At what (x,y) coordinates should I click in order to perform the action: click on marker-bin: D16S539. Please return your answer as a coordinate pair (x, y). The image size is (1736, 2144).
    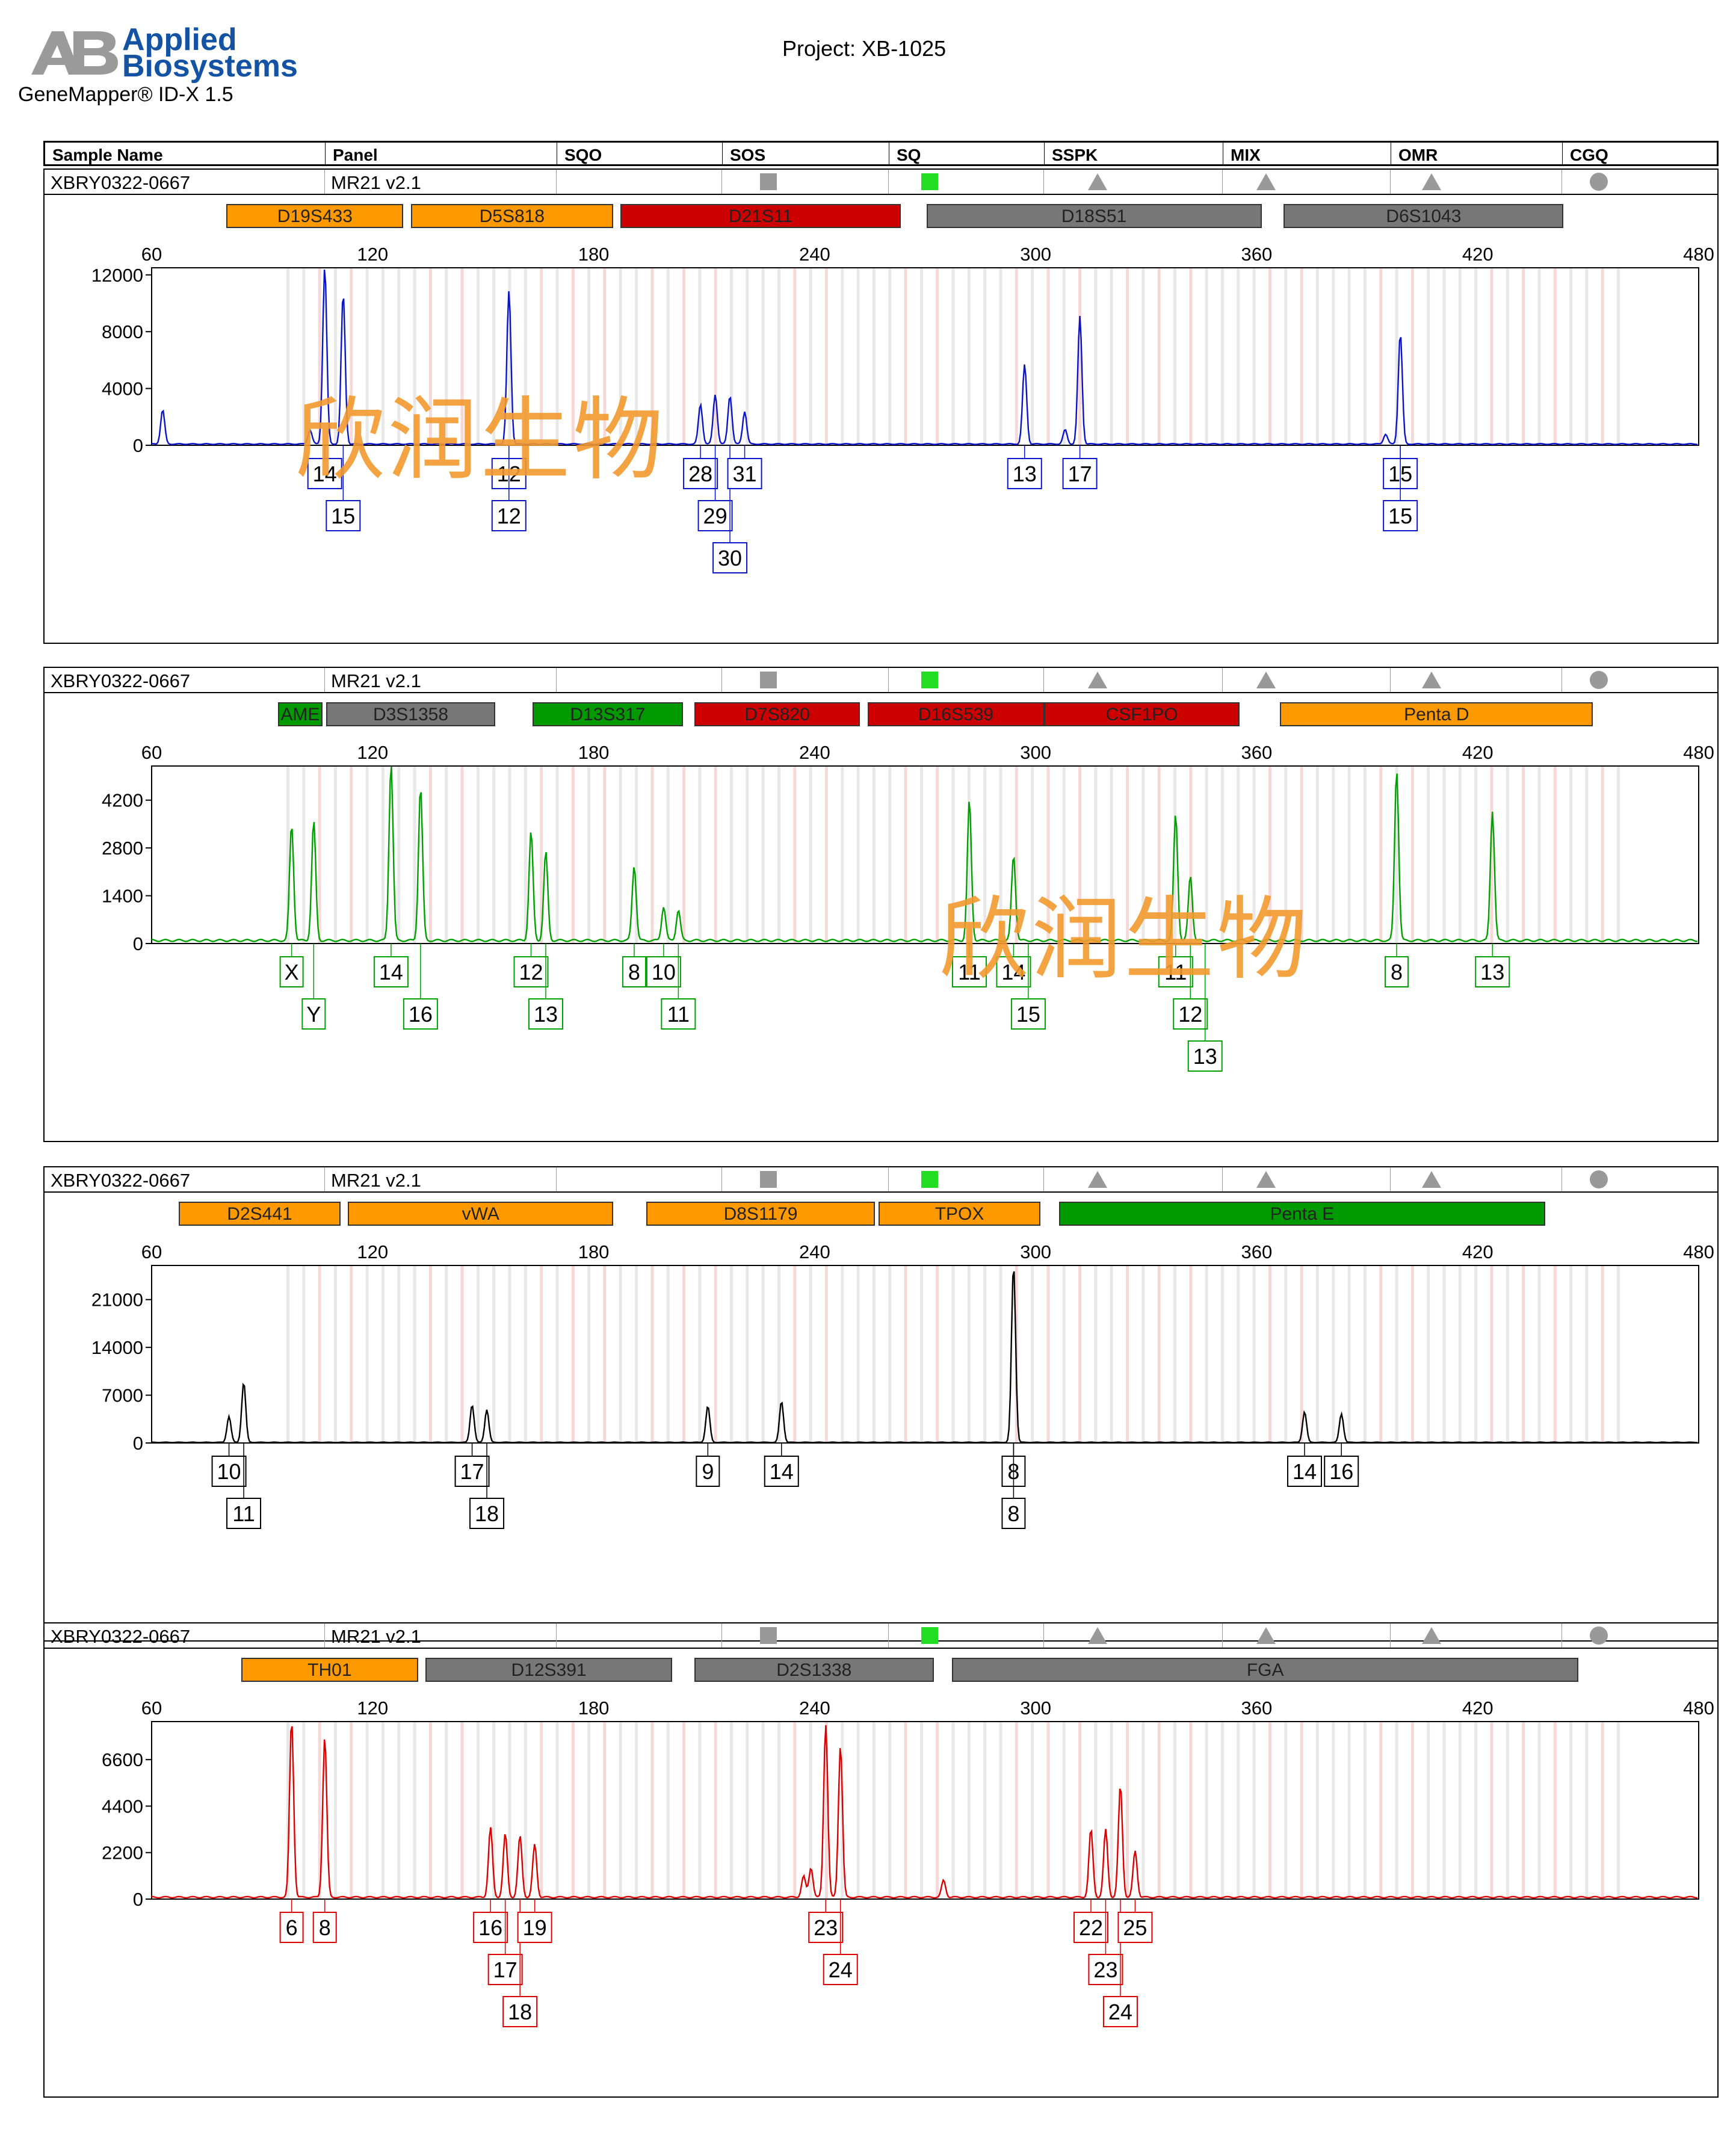
    Looking at the image, I should click on (956, 714).